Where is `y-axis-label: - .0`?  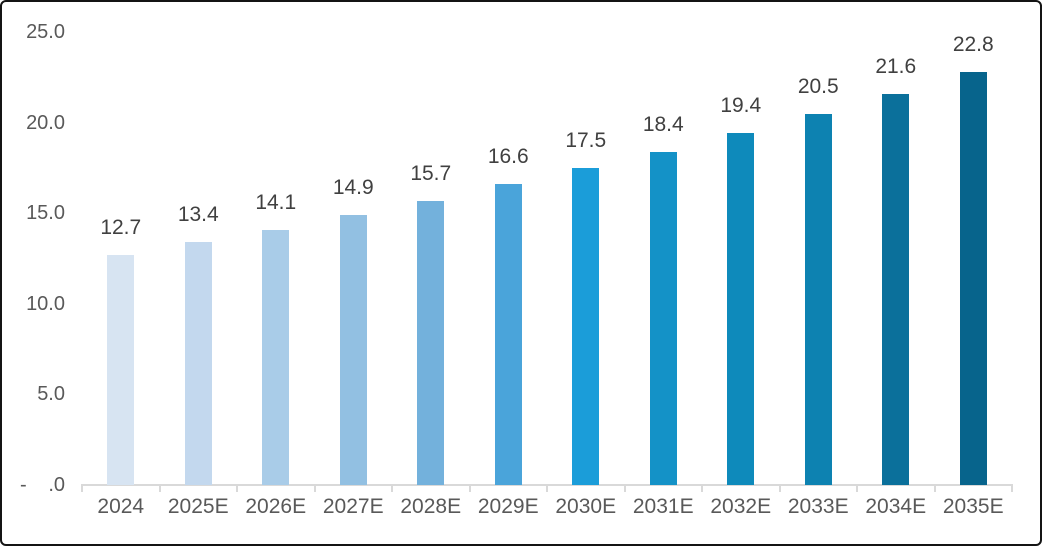
y-axis-label: - .0 is located at coordinates (42, 485).